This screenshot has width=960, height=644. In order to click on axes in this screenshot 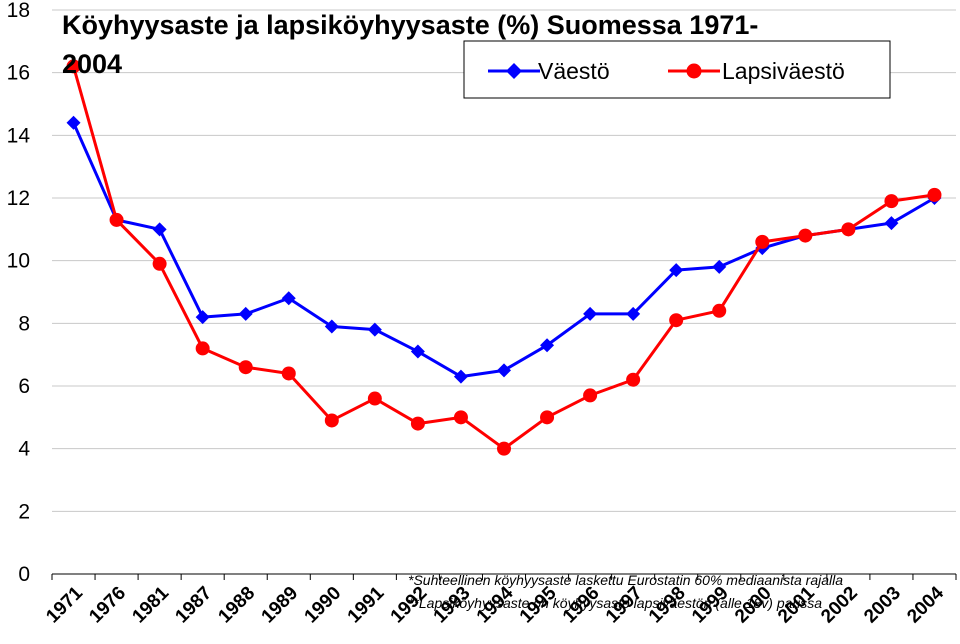, I will do `click(504, 576)`.